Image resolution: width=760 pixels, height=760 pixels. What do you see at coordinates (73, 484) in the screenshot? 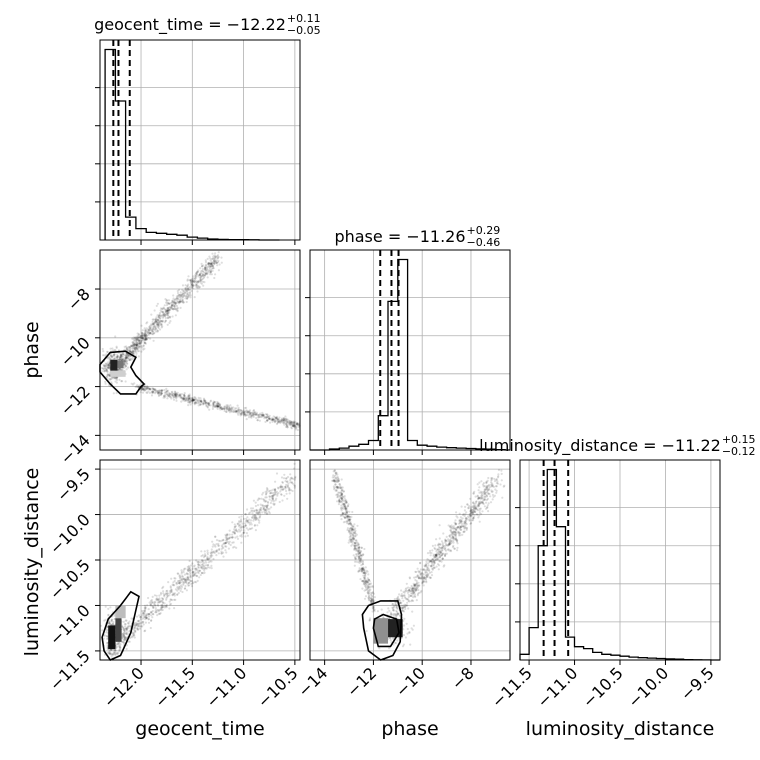
I see `y-tick-label: −9.5` at bounding box center [73, 484].